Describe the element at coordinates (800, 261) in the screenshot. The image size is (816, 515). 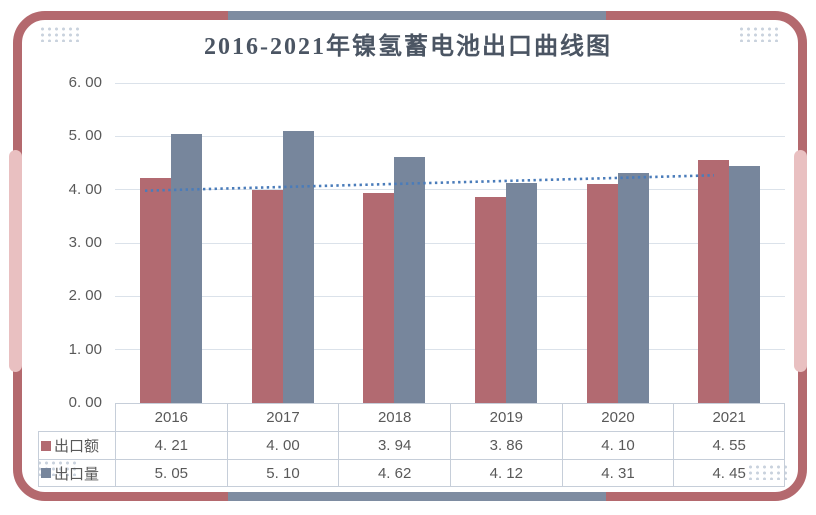
I see `frame-pill-right` at that location.